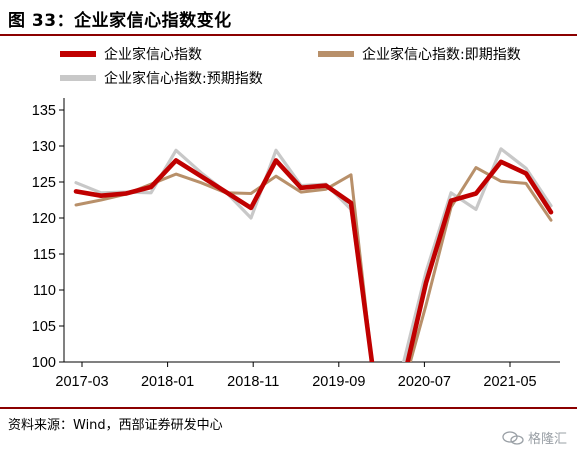 This screenshot has height=462, width=577. Describe the element at coordinates (120, 21) in the screenshot. I see `chart-title: 图 33：企业家信心指数变化` at that location.